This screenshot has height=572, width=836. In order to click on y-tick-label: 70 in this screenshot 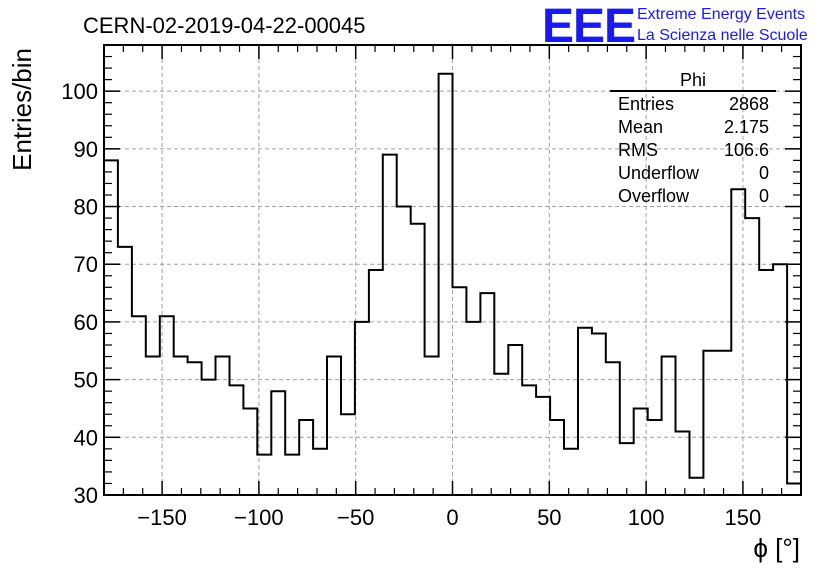, I will do `click(86, 264)`.